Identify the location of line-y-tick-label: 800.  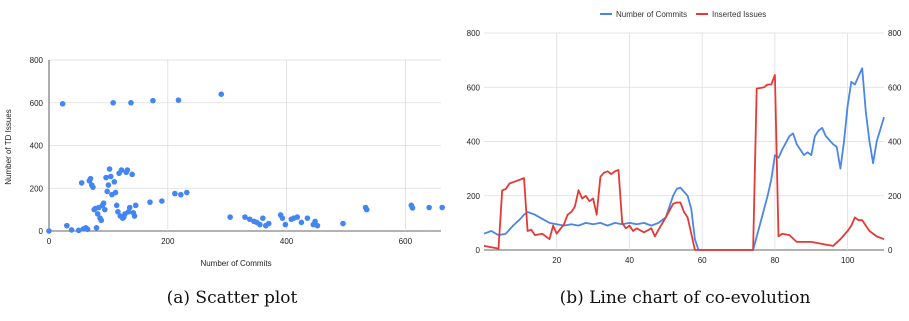
(474, 33).